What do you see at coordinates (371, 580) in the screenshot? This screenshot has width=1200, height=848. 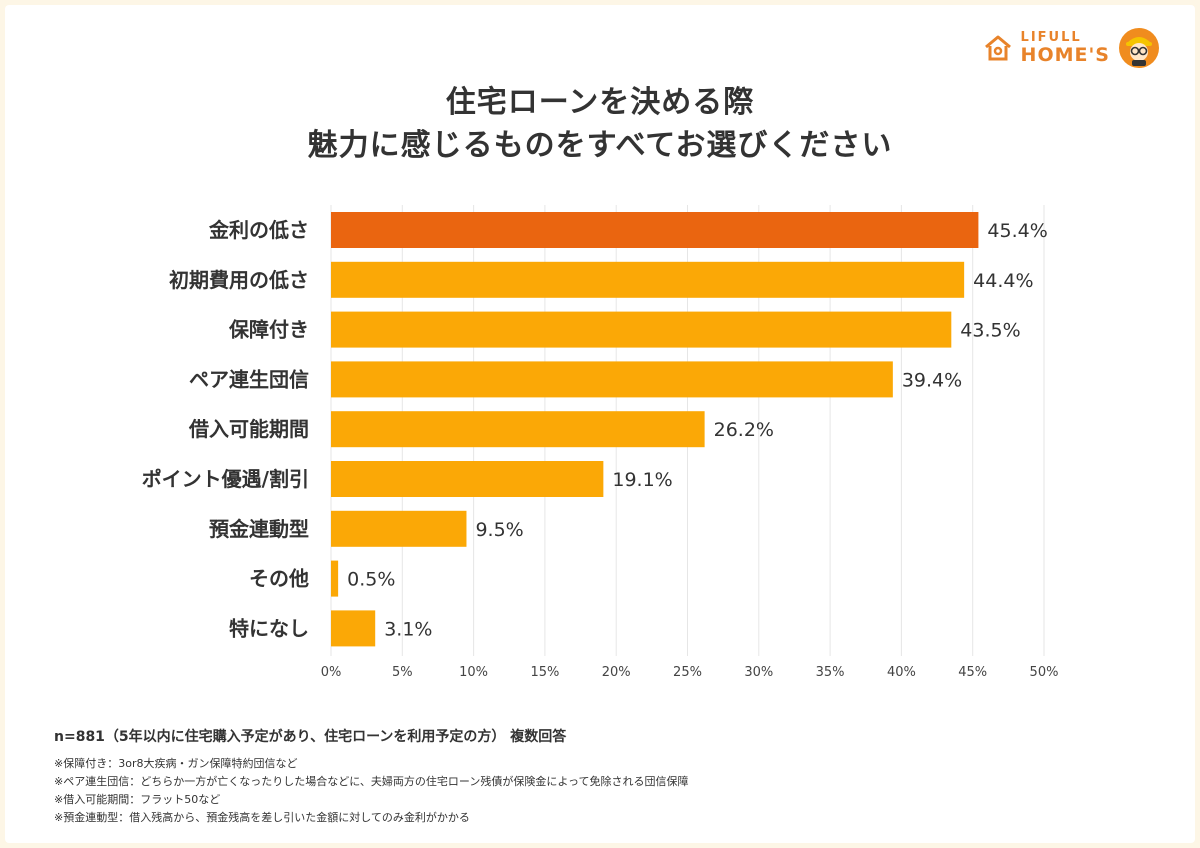 I see `value-label: 0.5%` at bounding box center [371, 580].